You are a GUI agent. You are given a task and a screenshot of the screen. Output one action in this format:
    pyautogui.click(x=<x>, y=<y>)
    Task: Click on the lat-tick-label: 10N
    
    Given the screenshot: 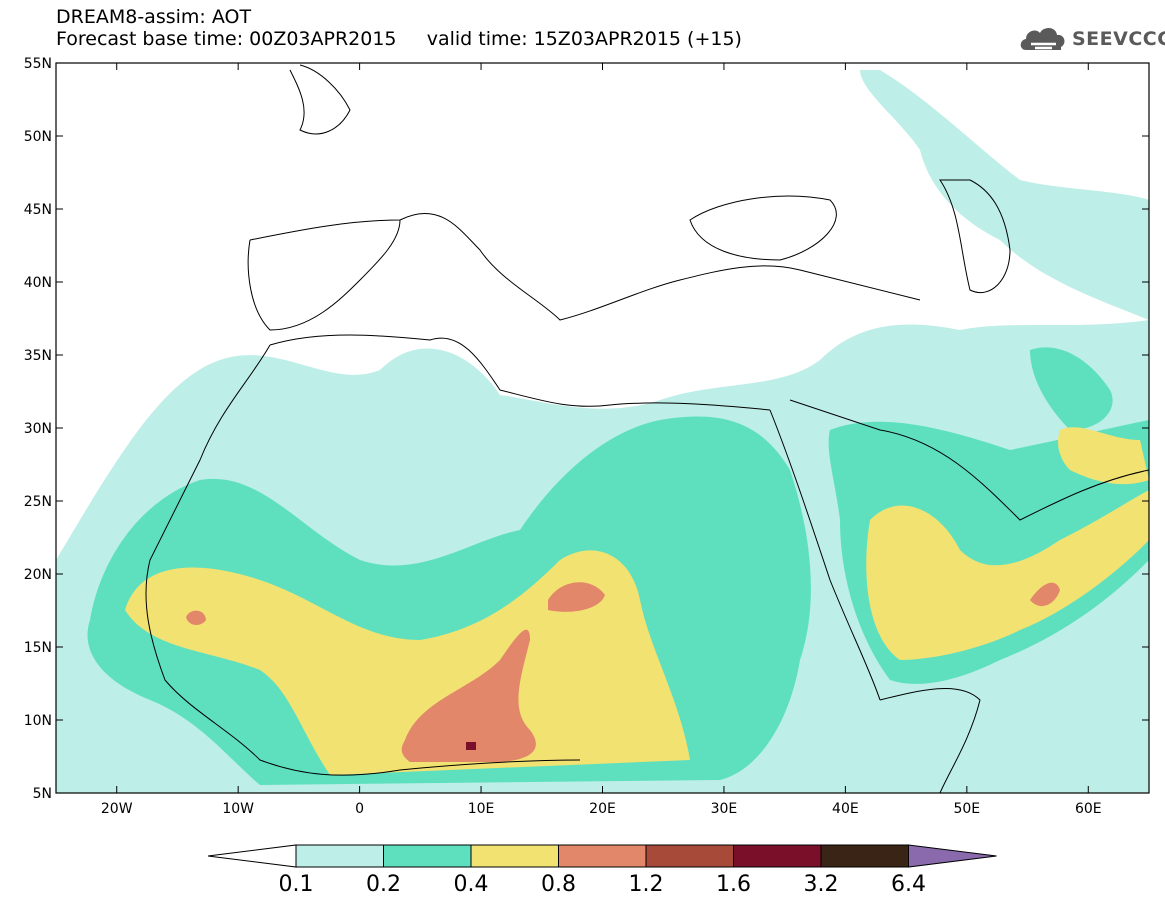 What is the action you would take?
    pyautogui.click(x=38, y=721)
    